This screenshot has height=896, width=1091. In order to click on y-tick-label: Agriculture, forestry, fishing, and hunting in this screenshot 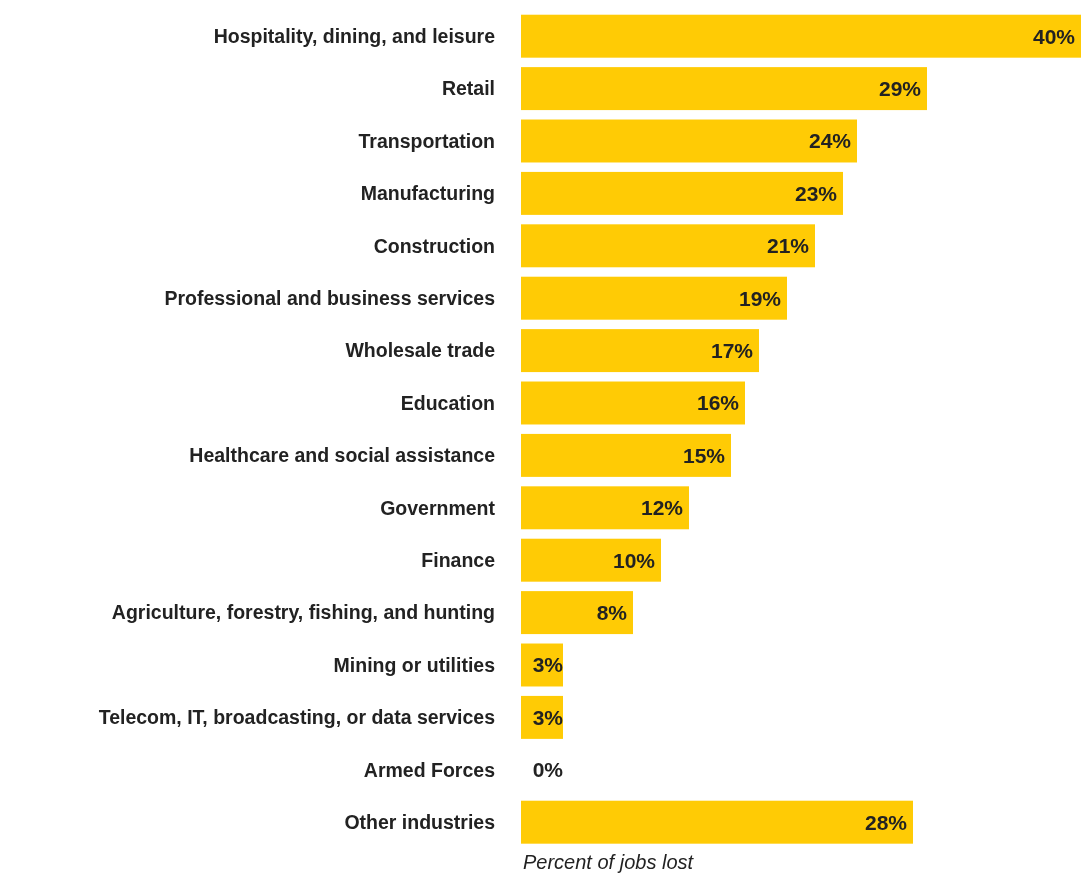, I will do `click(303, 612)`.